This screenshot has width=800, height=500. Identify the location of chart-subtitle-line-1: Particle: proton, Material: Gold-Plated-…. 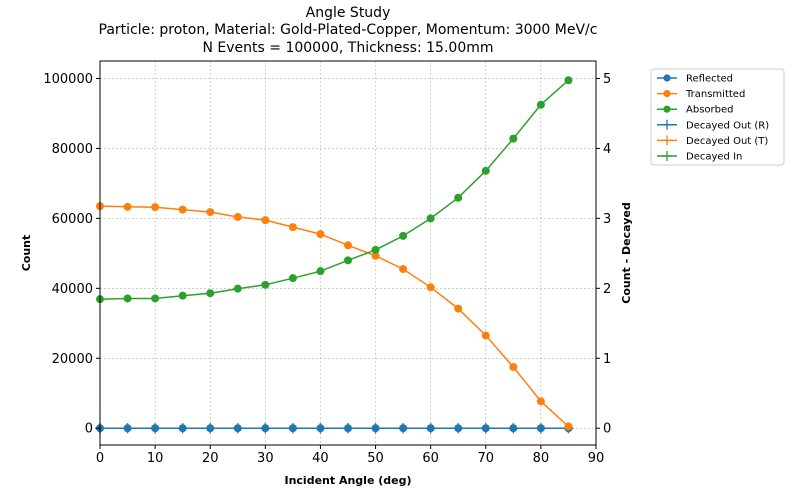
(348, 30).